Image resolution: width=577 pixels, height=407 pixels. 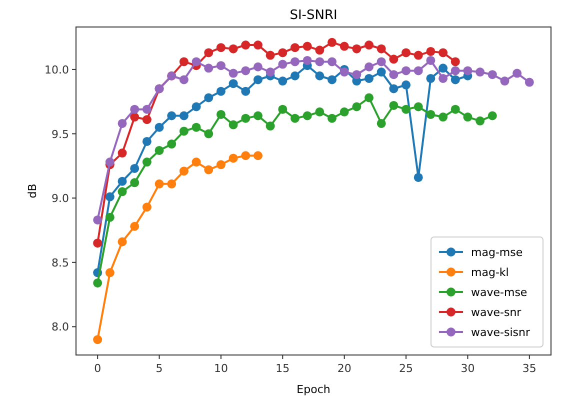 What do you see at coordinates (221, 368) in the screenshot?
I see `x-tick-label: 10` at bounding box center [221, 368].